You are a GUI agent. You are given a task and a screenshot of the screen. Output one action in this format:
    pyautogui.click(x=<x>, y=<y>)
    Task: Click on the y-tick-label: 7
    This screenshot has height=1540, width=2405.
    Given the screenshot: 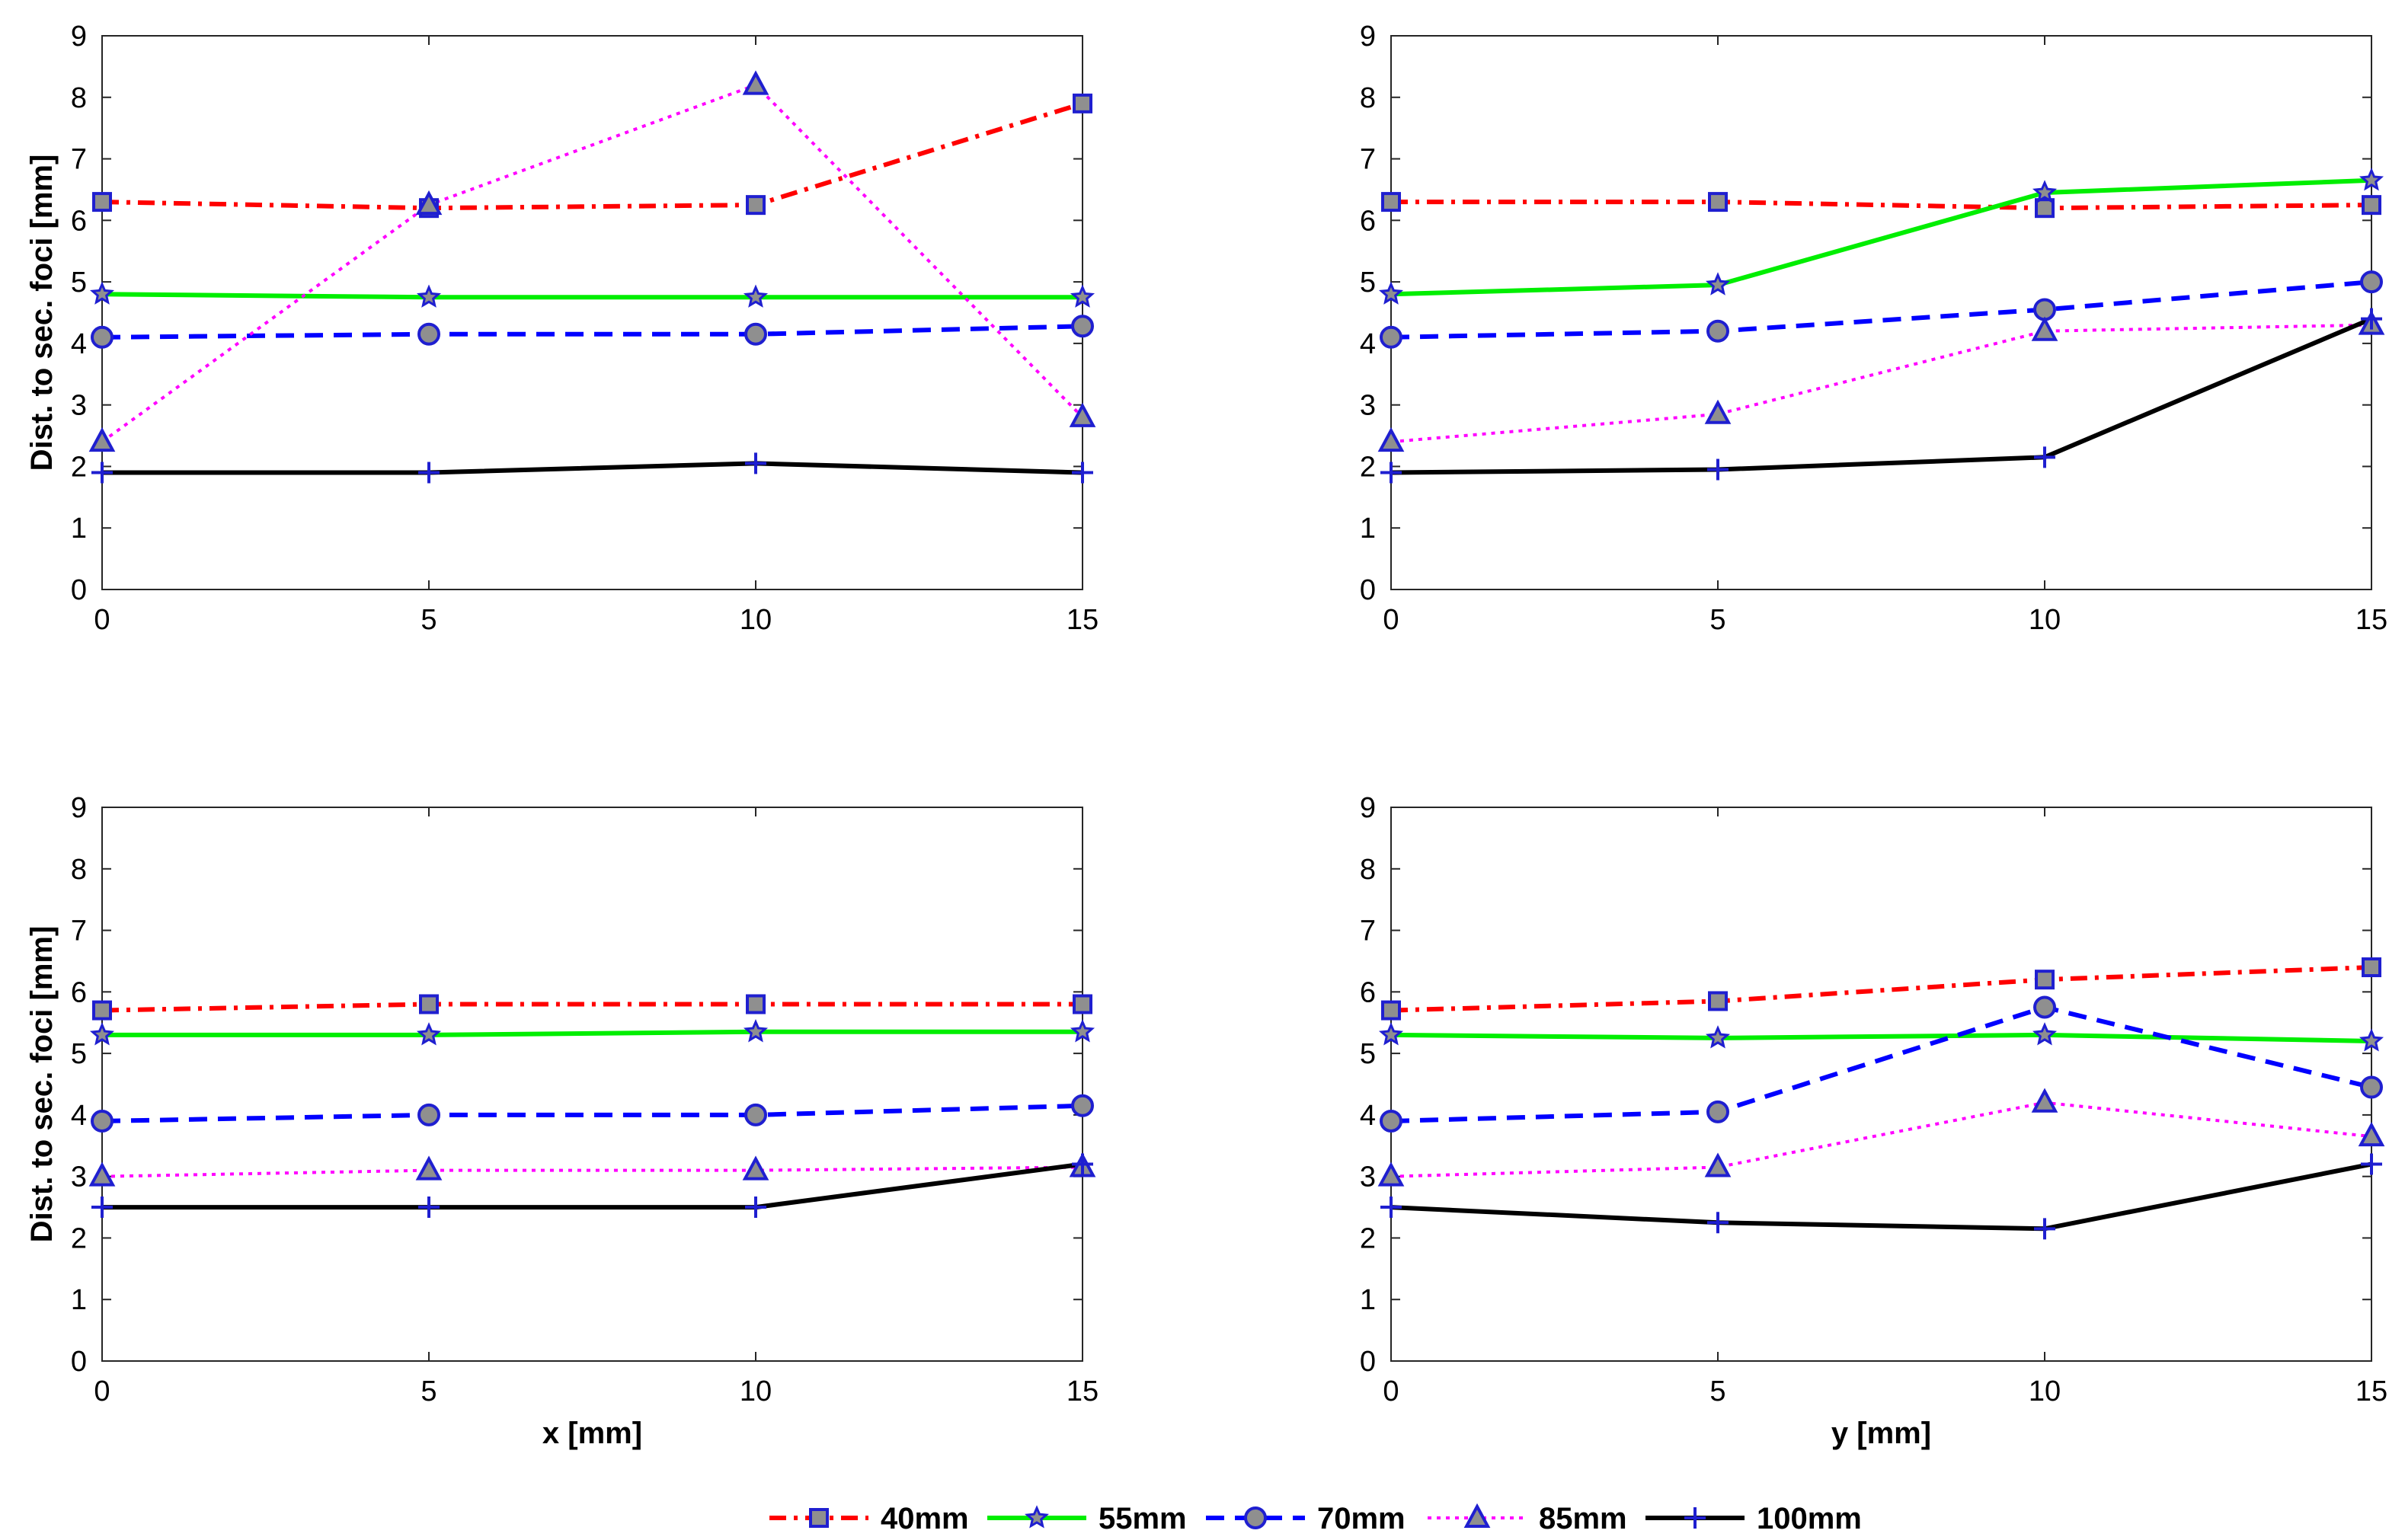 What is the action you would take?
    pyautogui.click(x=79, y=931)
    